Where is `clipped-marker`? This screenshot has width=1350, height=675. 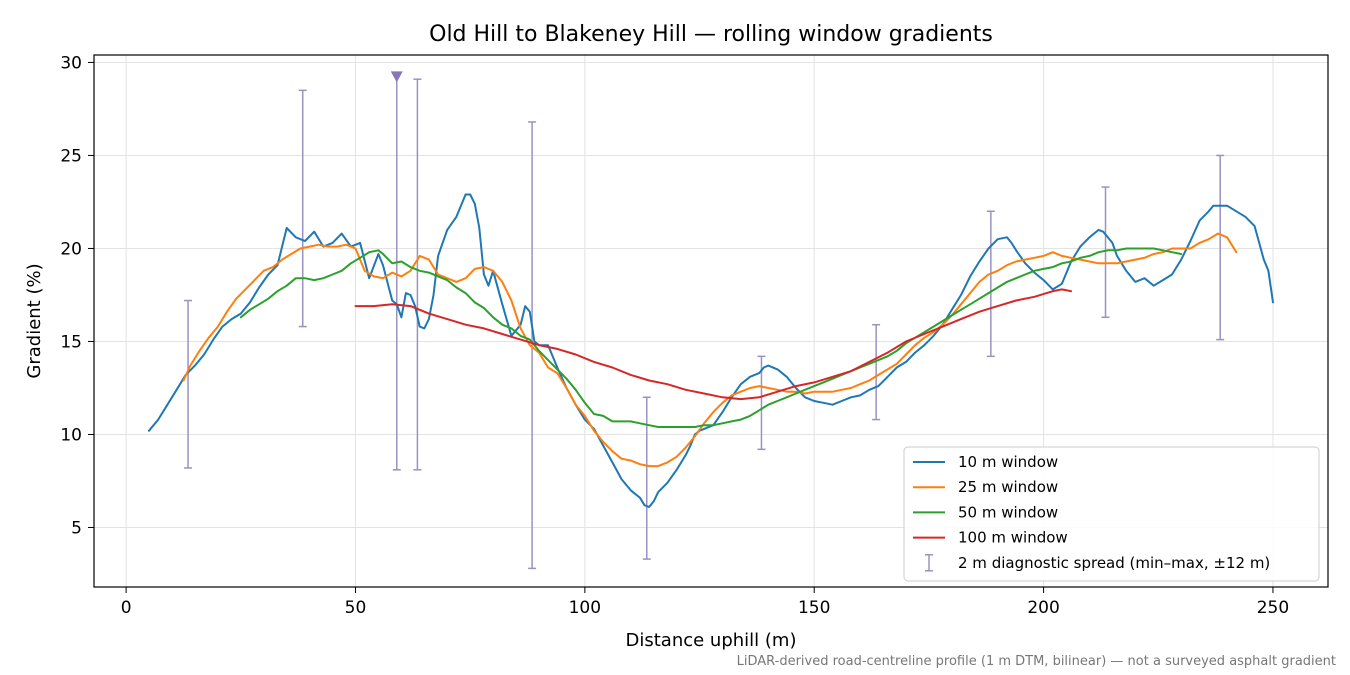 clipped-marker is located at coordinates (396, 77).